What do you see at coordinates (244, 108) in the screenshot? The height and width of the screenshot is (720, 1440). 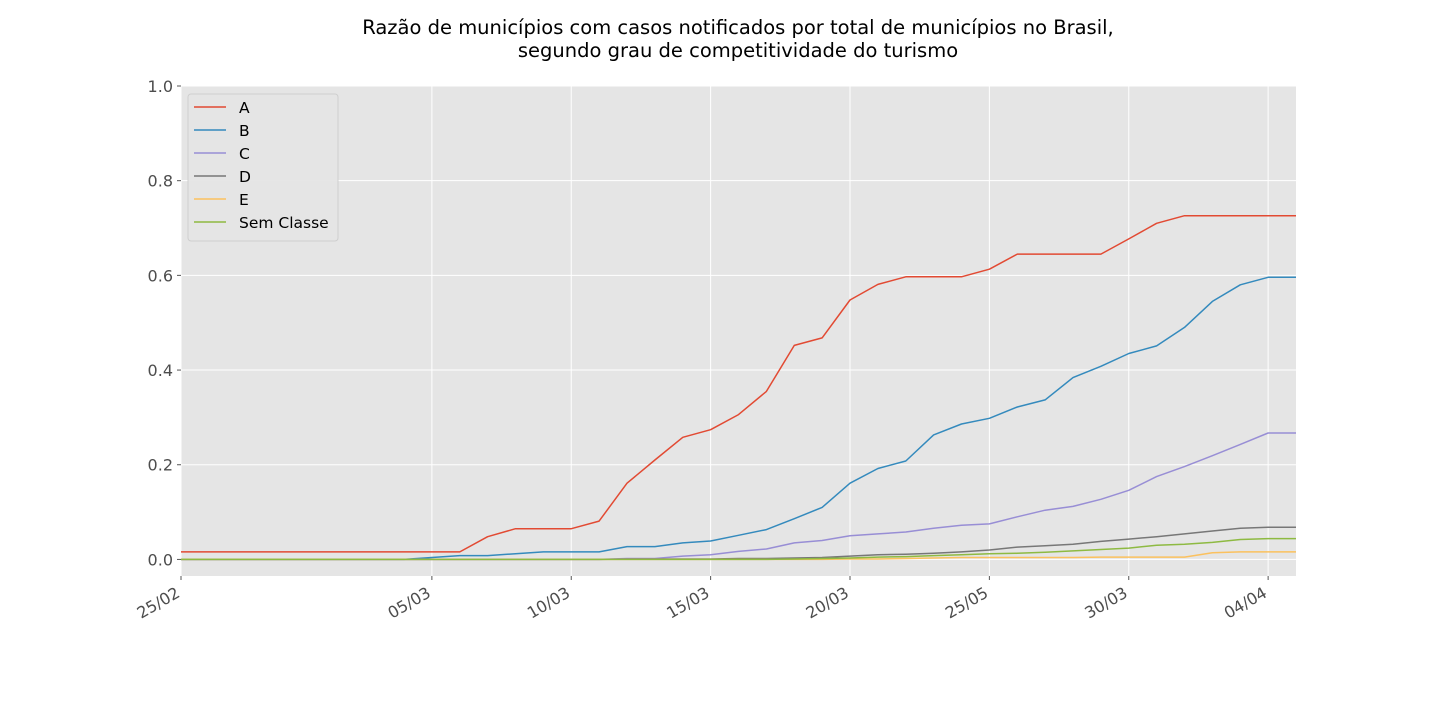 I see `legend-label: A` at bounding box center [244, 108].